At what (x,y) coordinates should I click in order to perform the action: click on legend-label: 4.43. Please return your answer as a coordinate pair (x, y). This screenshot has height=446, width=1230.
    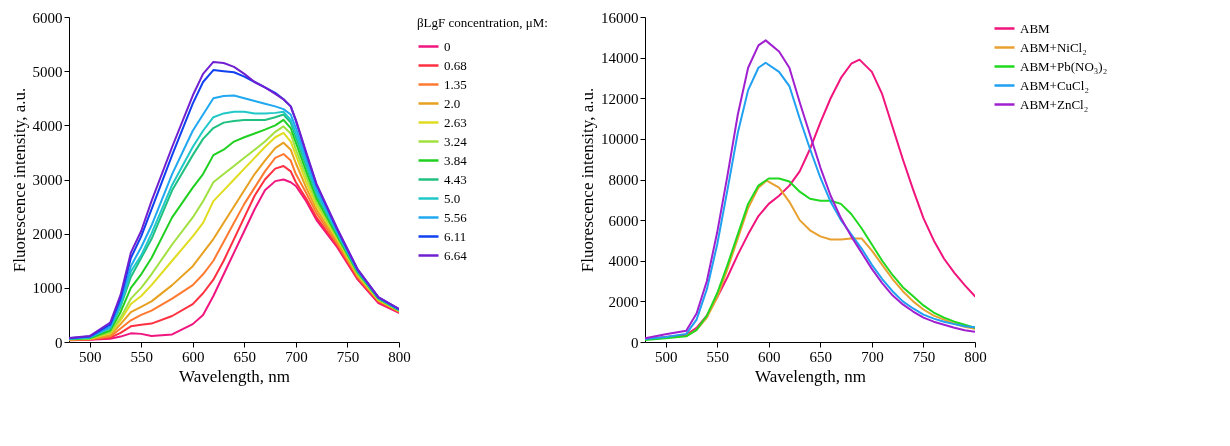
    Looking at the image, I should click on (455, 179).